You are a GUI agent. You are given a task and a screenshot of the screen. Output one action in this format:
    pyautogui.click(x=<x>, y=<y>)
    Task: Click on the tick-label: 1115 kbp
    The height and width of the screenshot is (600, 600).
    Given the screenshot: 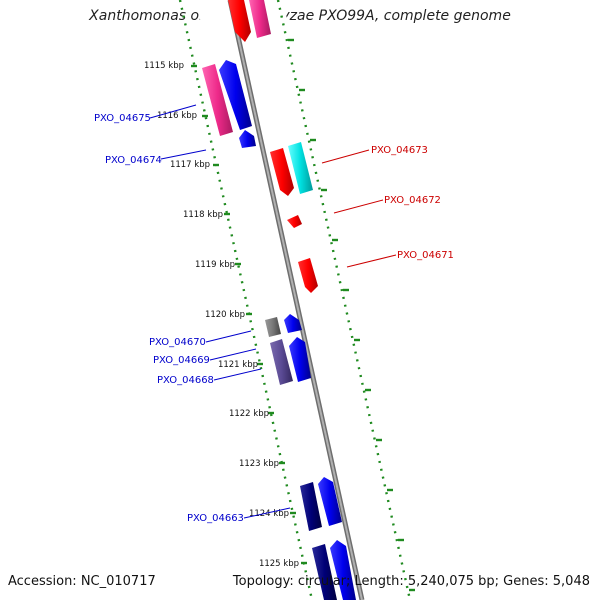 What is the action you would take?
    pyautogui.click(x=164, y=66)
    